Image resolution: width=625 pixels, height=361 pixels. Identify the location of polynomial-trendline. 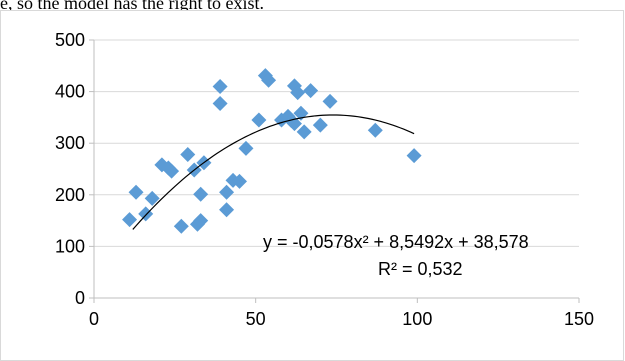
(273, 172).